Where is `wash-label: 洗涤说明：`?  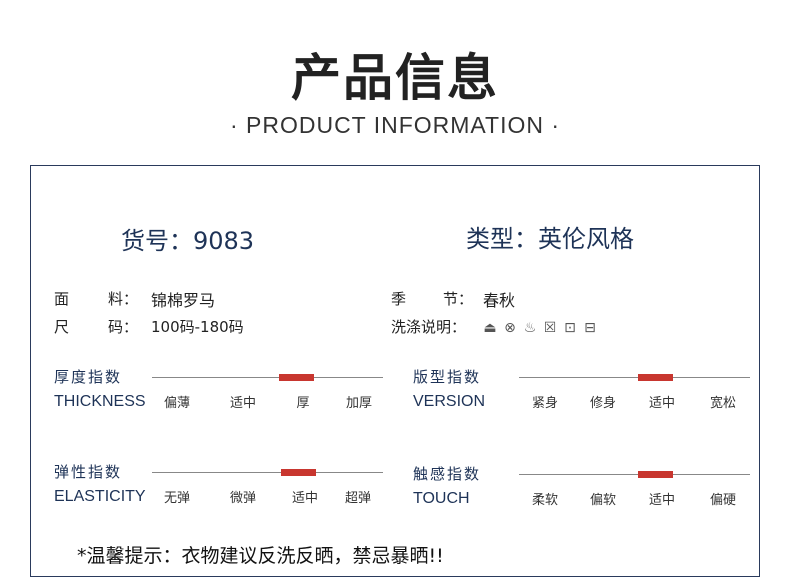
wash-label: 洗涤说明： is located at coordinates (429, 327).